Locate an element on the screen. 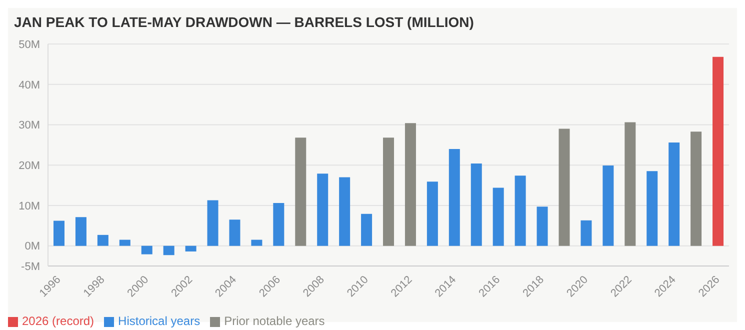 This screenshot has height=330, width=745. y-tick-label: 40M is located at coordinates (29, 85).